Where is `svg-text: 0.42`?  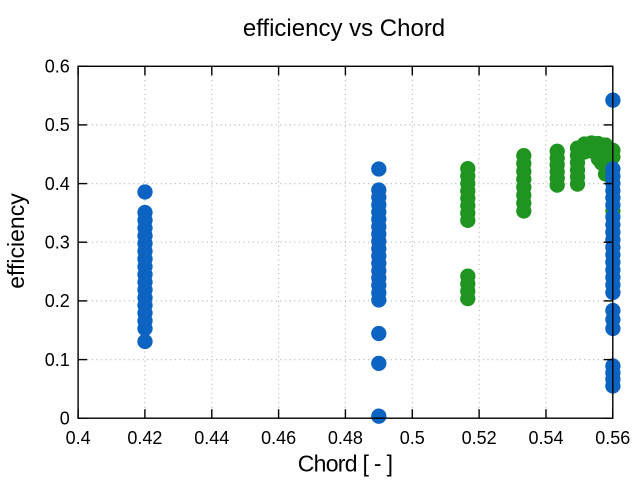 svg-text: 0.42 is located at coordinates (144, 438).